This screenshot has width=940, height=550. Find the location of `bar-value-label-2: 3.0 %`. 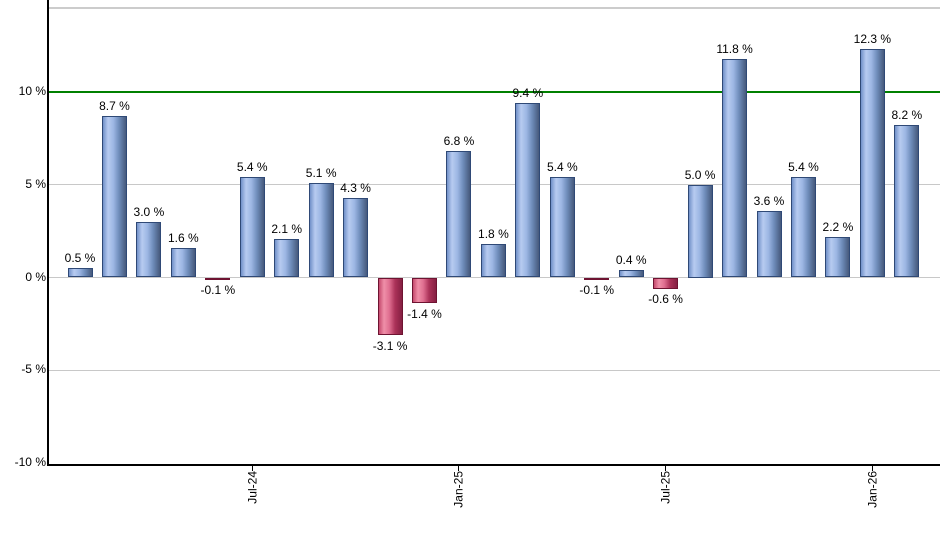

bar-value-label-2: 3.0 % is located at coordinates (149, 211).